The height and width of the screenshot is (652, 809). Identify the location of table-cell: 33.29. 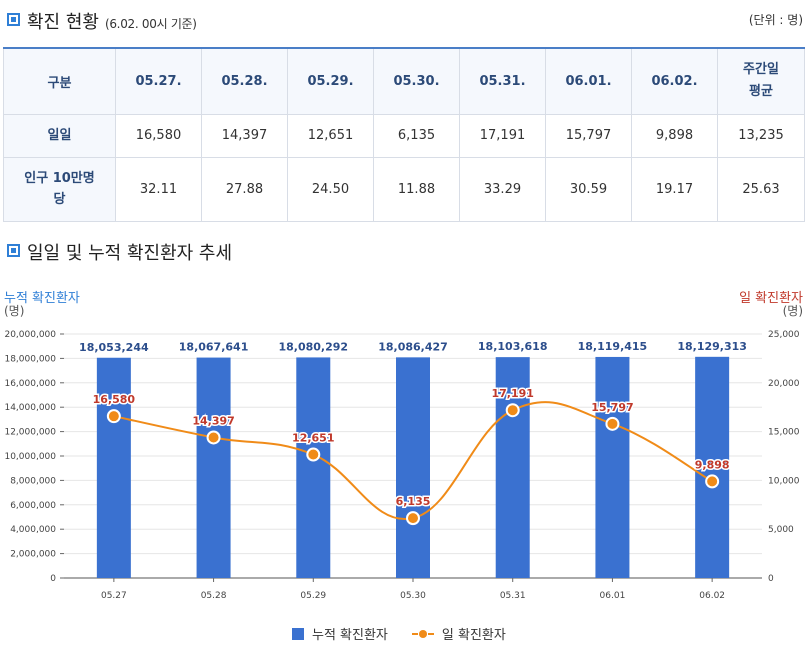
(502, 189).